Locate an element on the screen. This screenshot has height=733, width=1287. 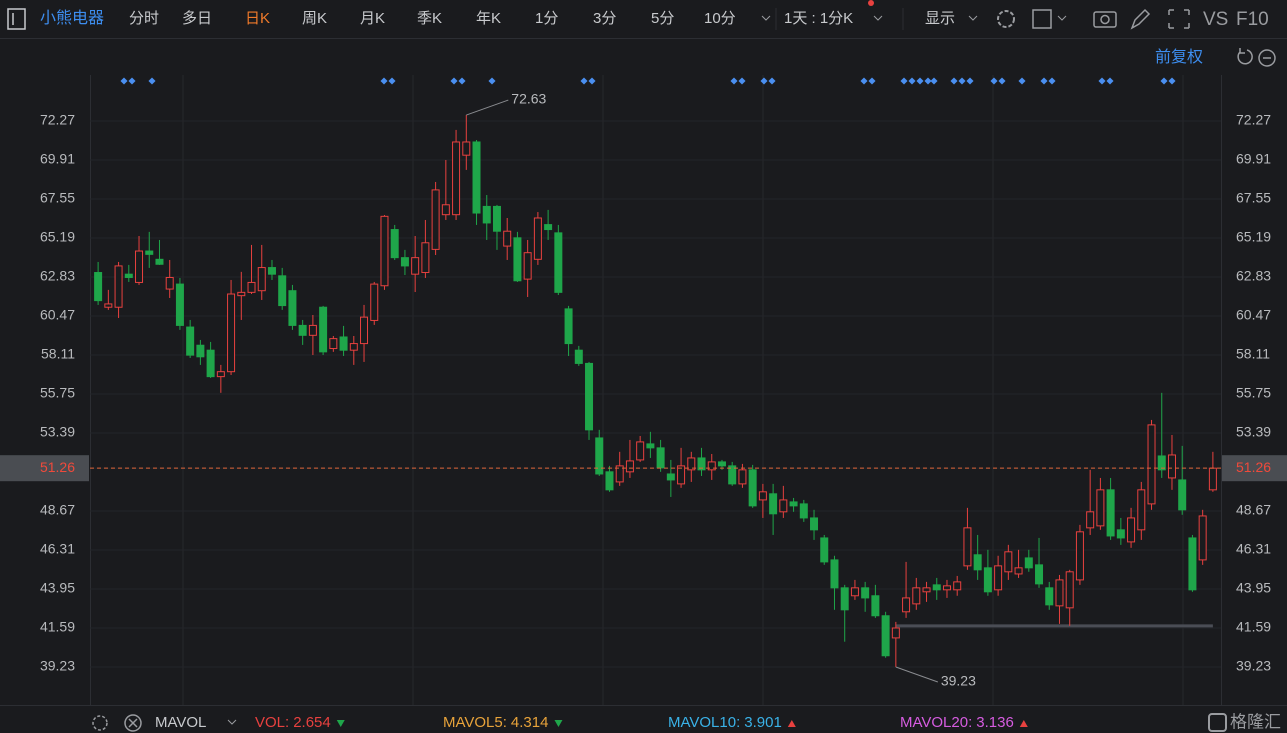
period-tab: 周K is located at coordinates (314, 18).